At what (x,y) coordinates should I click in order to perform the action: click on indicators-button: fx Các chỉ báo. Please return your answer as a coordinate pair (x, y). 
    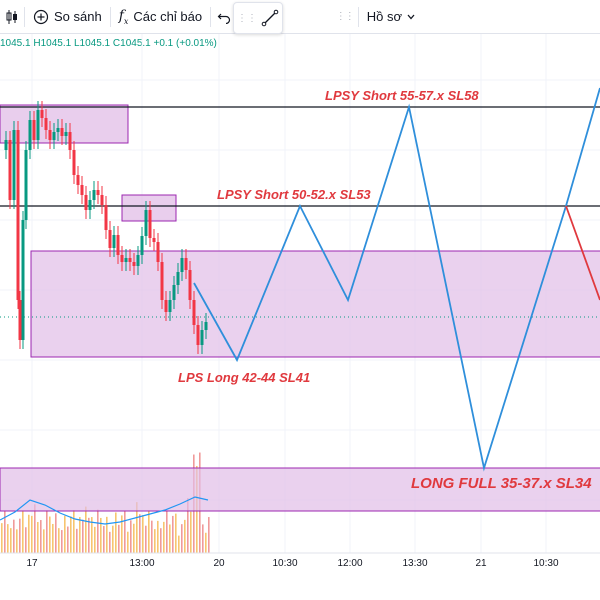
    Looking at the image, I should click on (160, 17).